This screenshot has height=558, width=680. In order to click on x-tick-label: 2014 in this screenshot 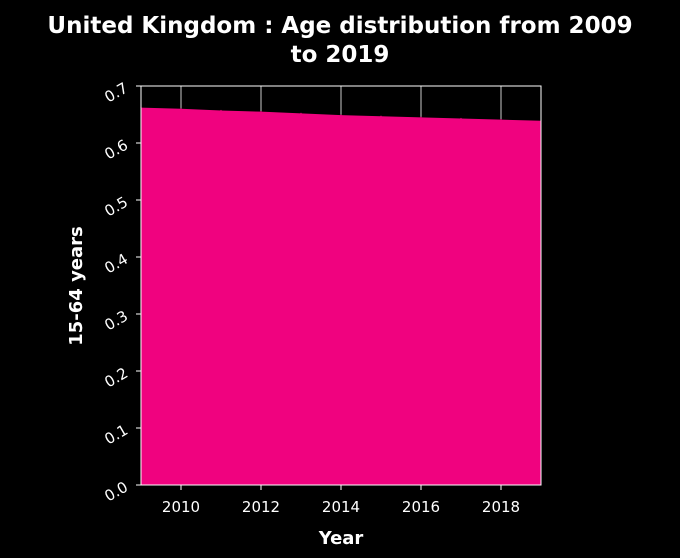, I will do `click(341, 507)`.